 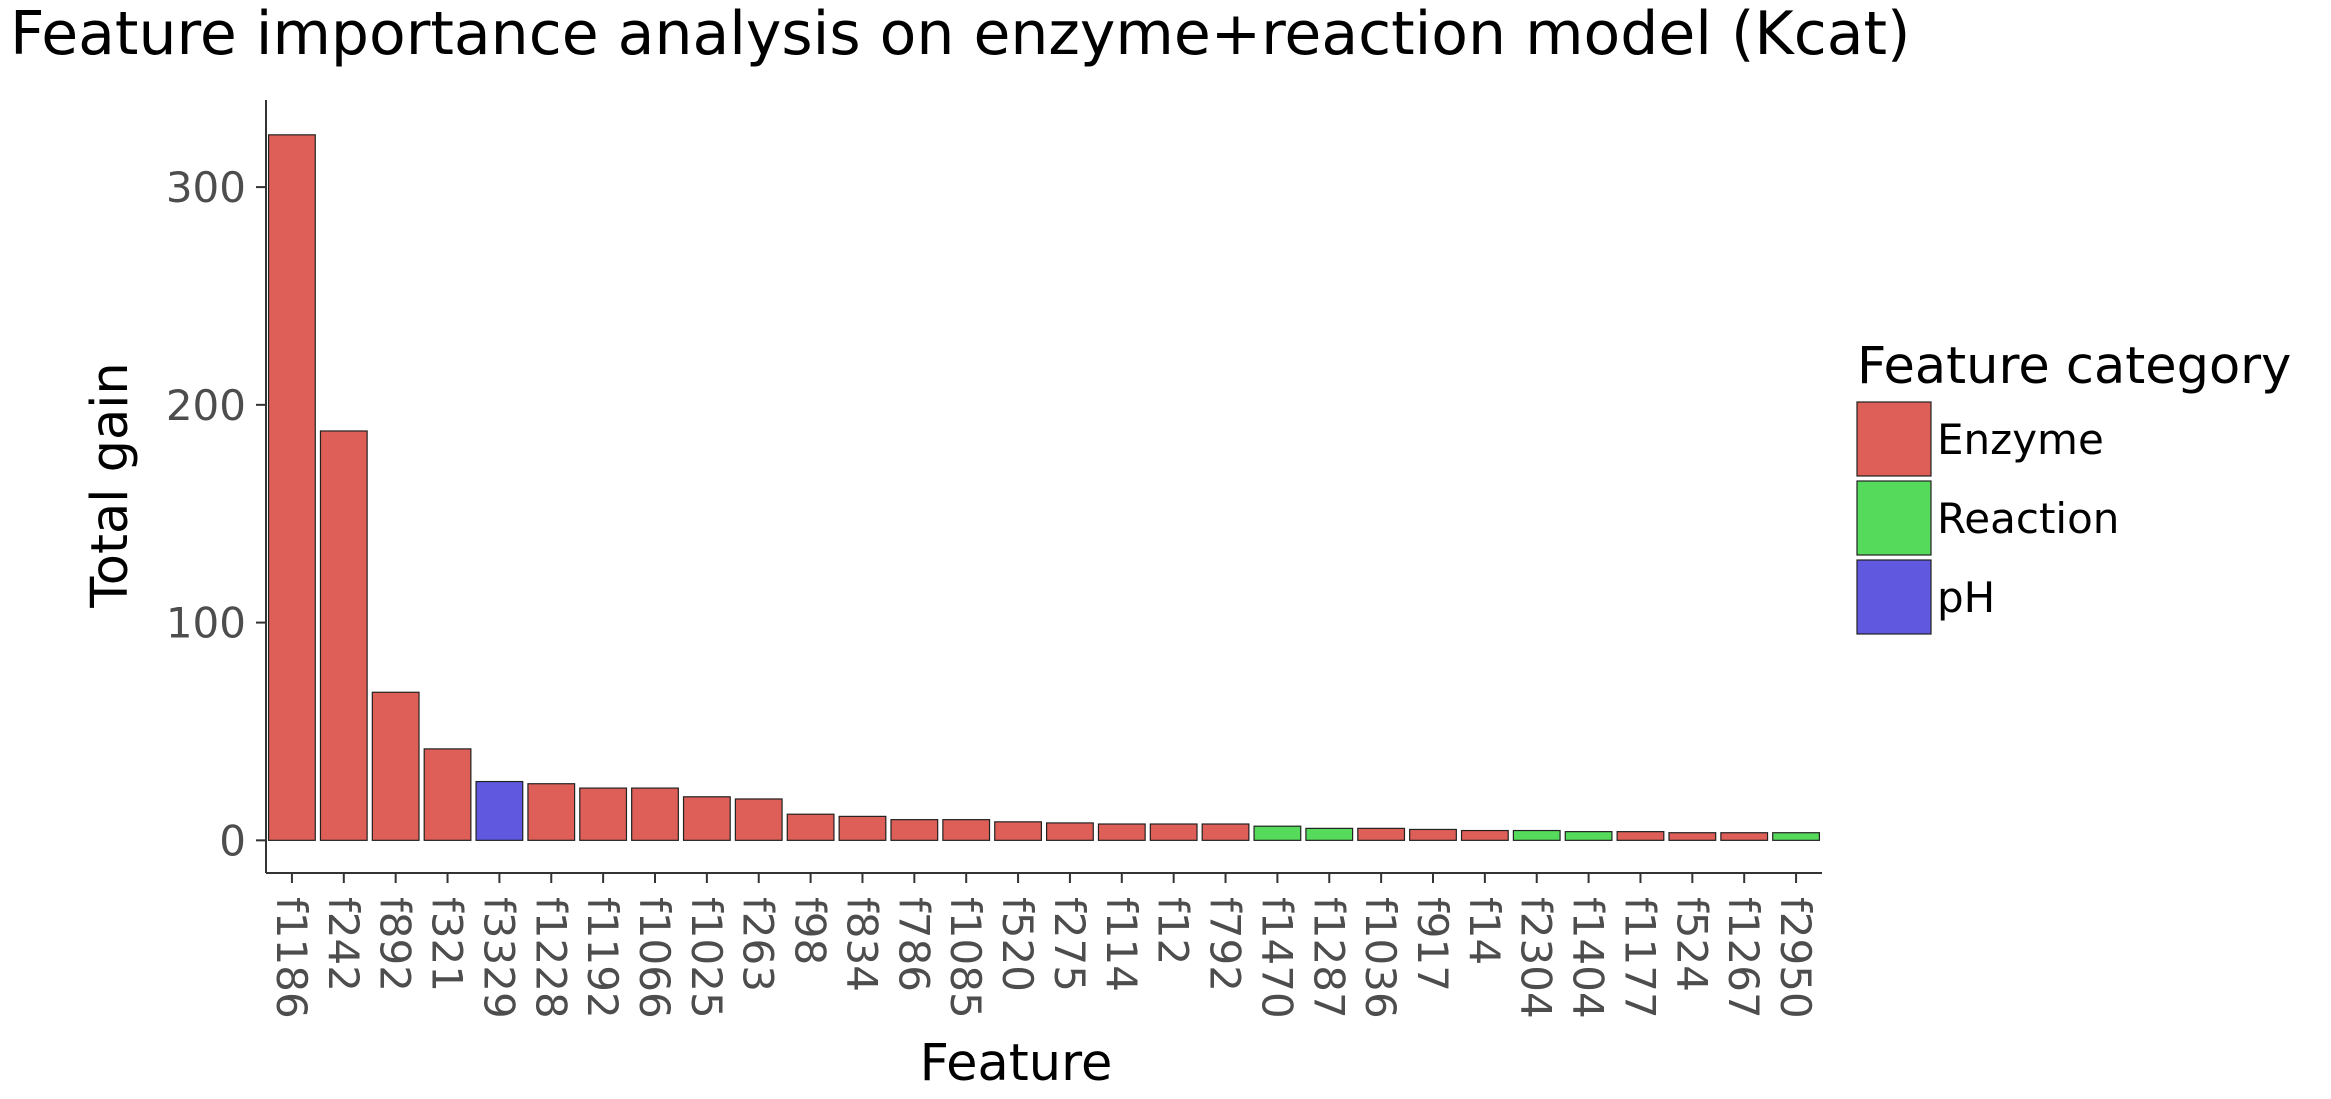 I want to click on bar-f917, so click(x=1433, y=834).